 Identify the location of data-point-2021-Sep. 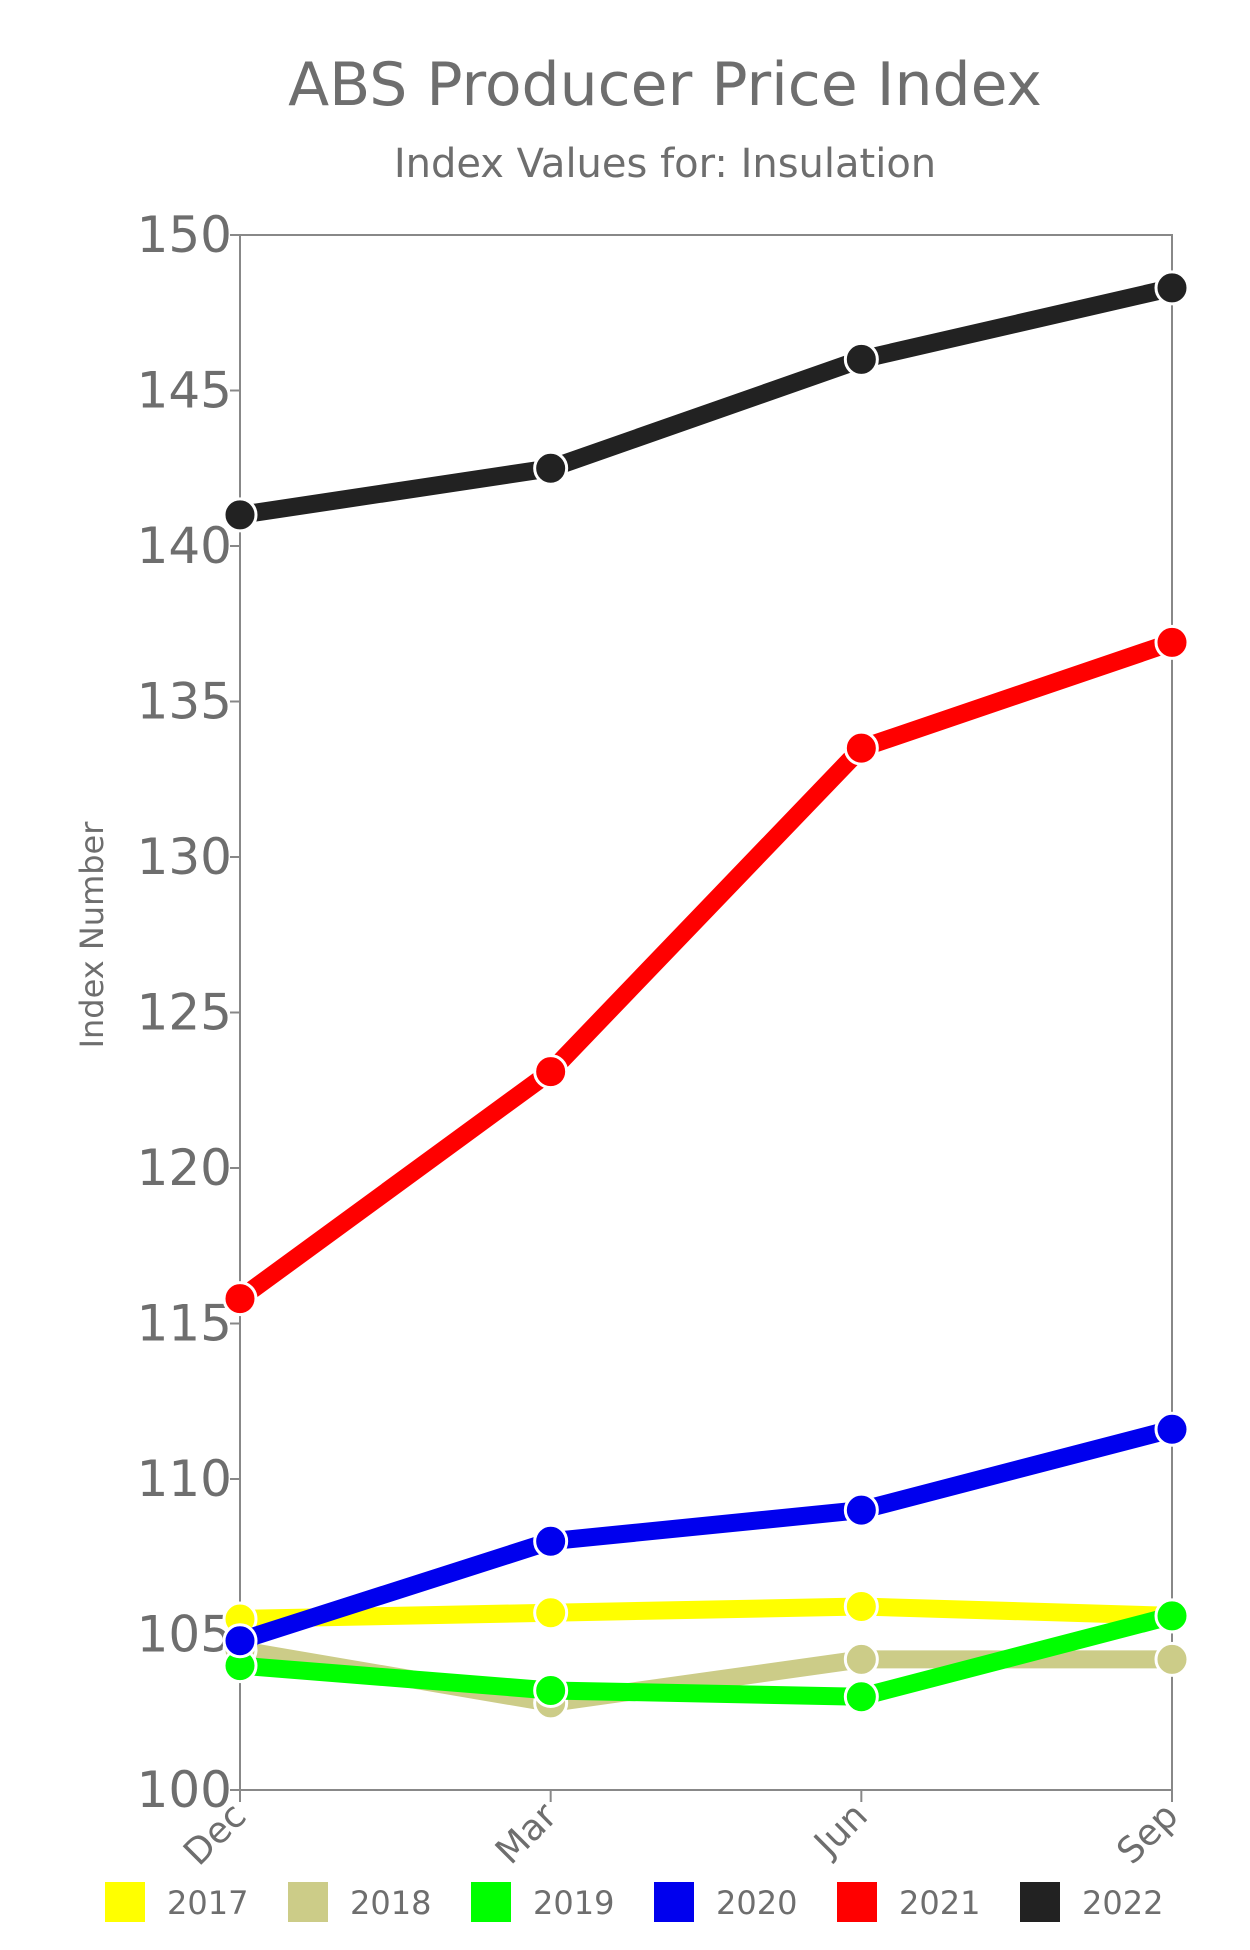
(1172, 642).